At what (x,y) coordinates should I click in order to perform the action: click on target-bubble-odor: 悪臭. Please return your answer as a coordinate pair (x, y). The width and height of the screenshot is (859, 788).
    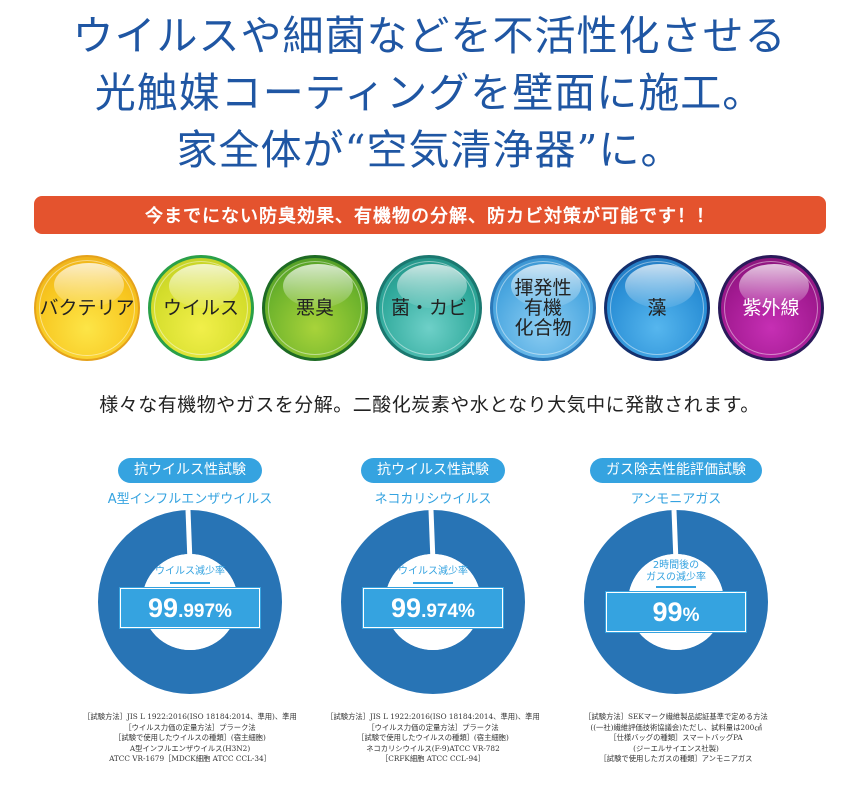
    Looking at the image, I should click on (315, 308).